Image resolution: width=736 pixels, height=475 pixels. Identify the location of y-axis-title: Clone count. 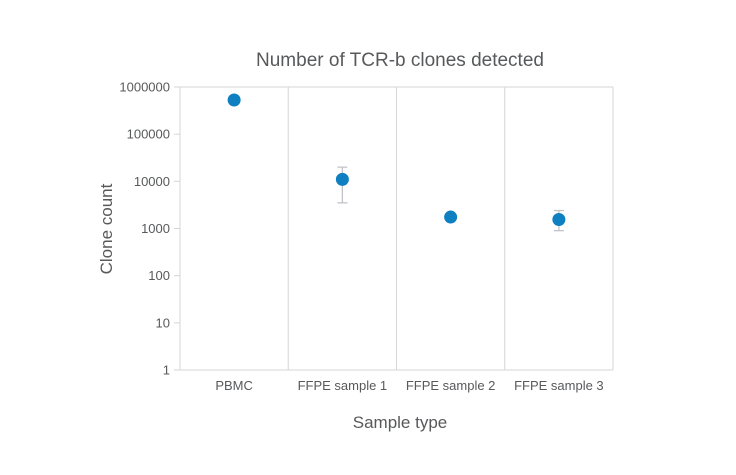
(106, 228).